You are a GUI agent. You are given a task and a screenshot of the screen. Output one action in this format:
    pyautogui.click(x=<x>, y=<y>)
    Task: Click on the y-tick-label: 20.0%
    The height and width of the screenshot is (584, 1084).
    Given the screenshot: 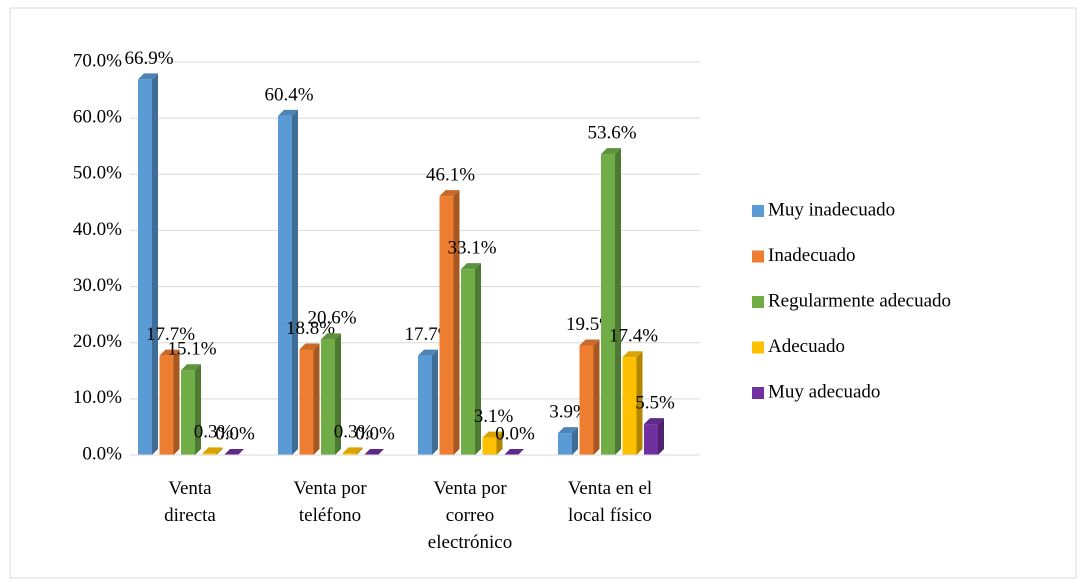 What is the action you would take?
    pyautogui.click(x=97, y=341)
    